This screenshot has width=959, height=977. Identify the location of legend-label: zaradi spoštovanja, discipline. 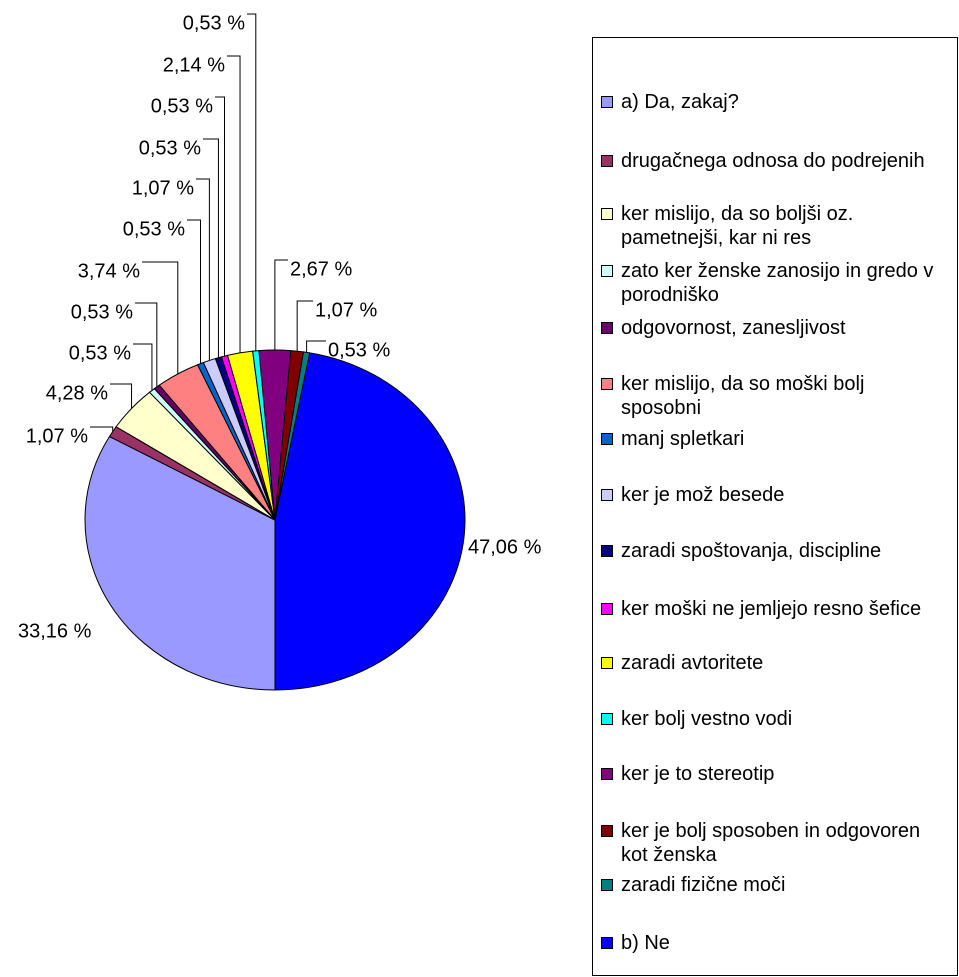
(751, 551).